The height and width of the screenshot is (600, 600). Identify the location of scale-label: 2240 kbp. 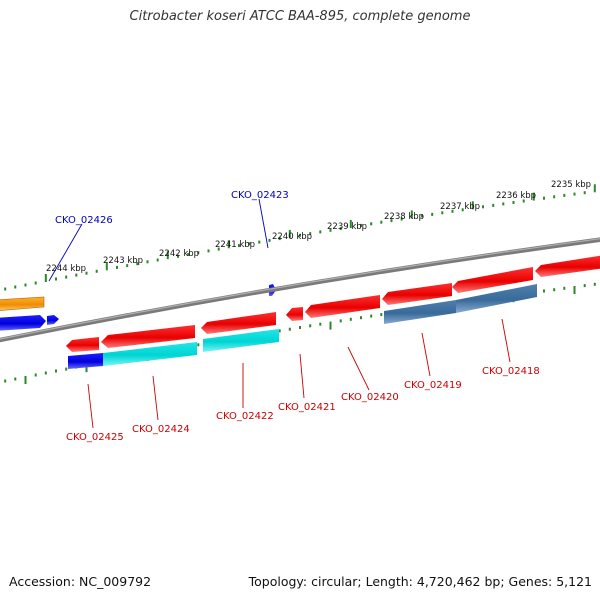
(292, 237).